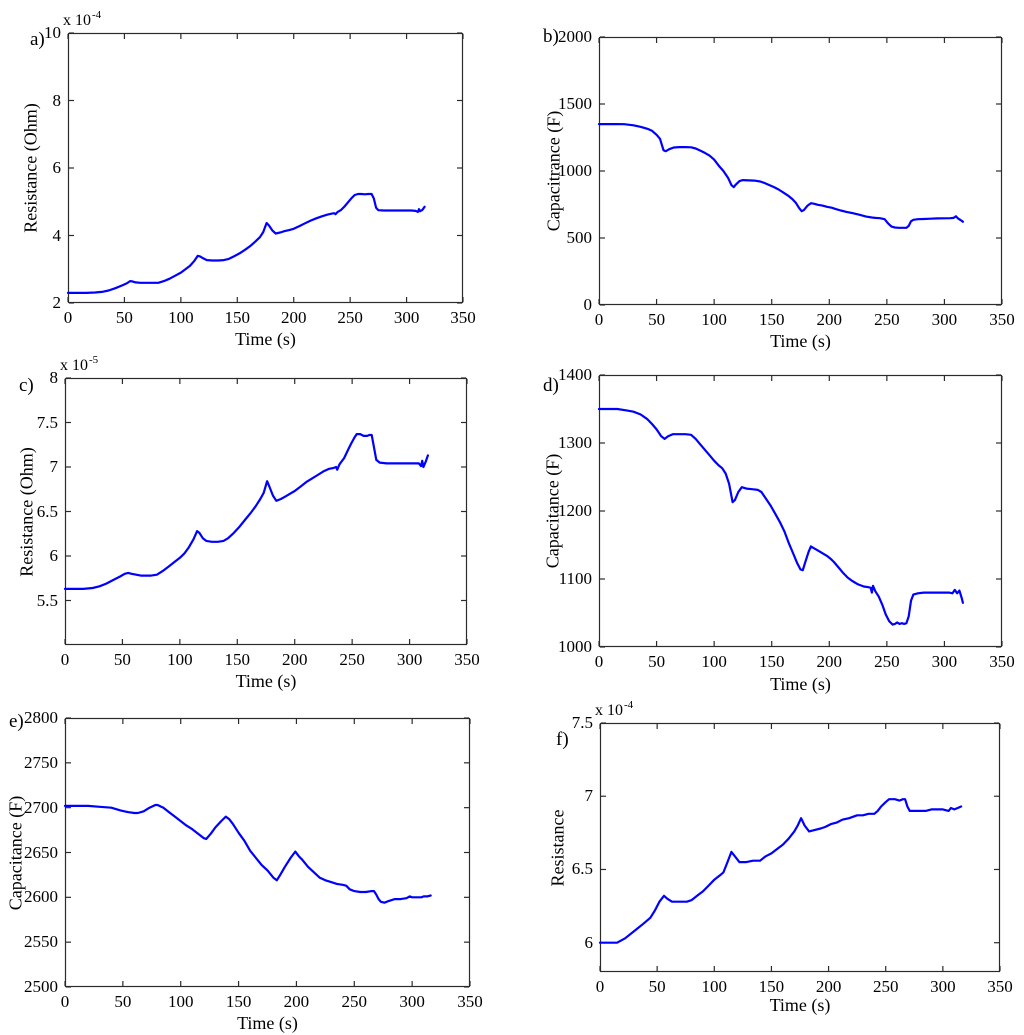 The height and width of the screenshot is (1035, 1024). I want to click on data-line-c, so click(246, 511).